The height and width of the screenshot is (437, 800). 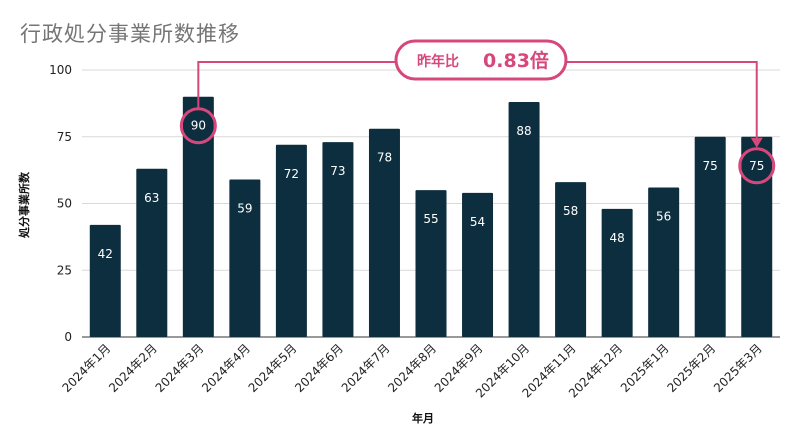 I want to click on bar-value-label: 63, so click(x=151, y=198).